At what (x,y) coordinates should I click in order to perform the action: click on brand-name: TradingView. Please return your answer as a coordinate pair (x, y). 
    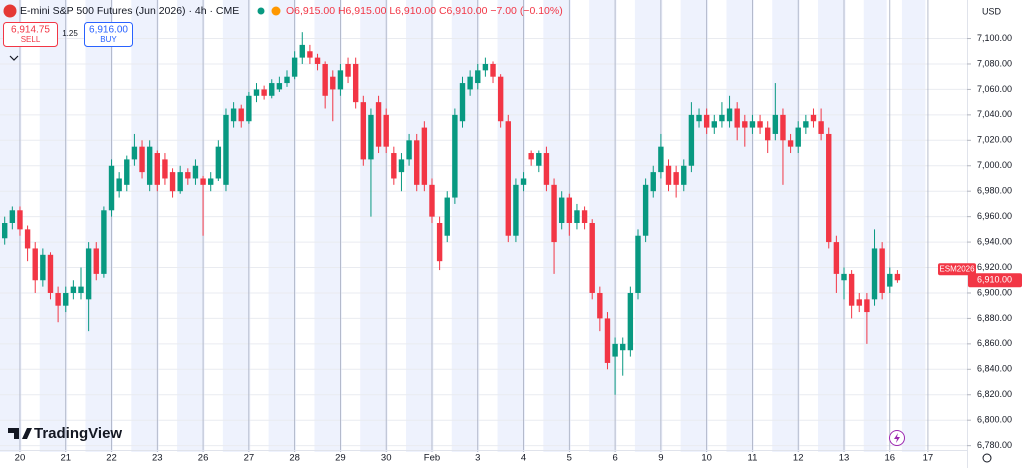
    Looking at the image, I should click on (78, 433).